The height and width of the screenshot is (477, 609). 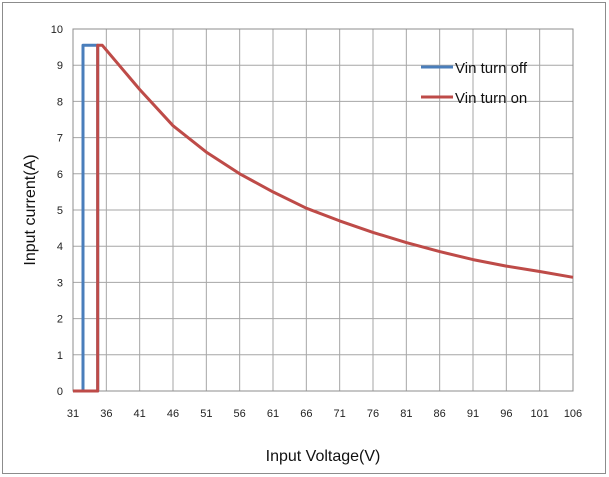 I want to click on x-tick-label: 71, so click(x=340, y=414).